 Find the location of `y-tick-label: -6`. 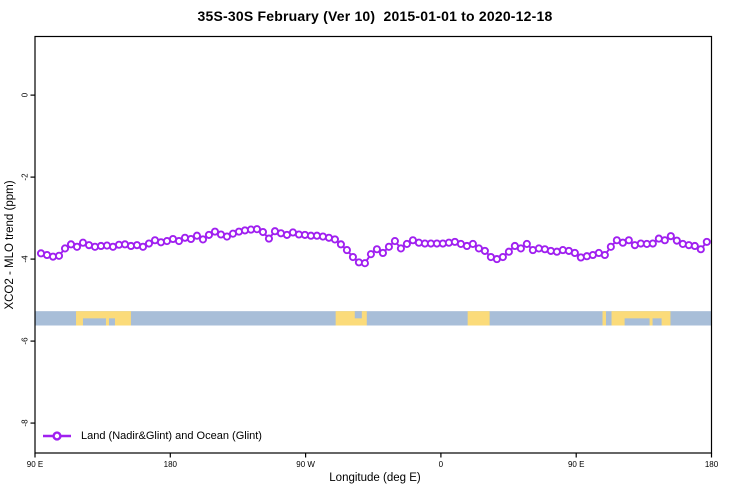

y-tick-label: -6 is located at coordinates (25, 341).